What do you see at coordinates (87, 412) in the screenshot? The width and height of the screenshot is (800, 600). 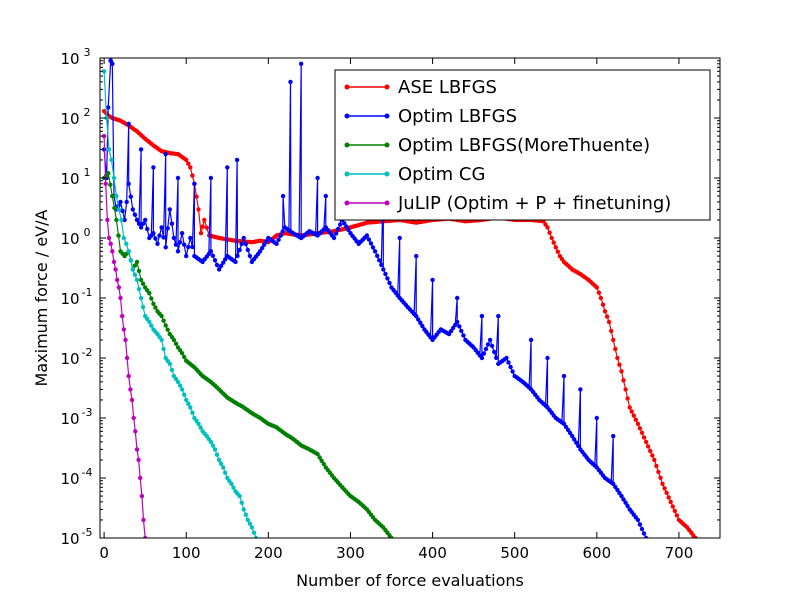 I see `y-tick-label-exponent: -3` at bounding box center [87, 412].